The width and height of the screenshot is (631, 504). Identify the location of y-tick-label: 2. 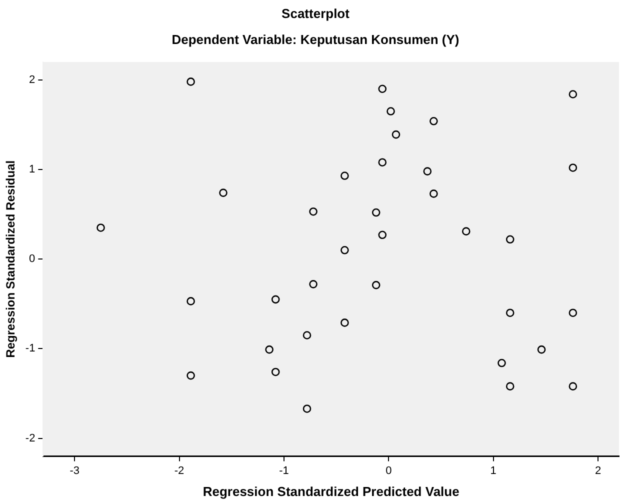
(32, 80).